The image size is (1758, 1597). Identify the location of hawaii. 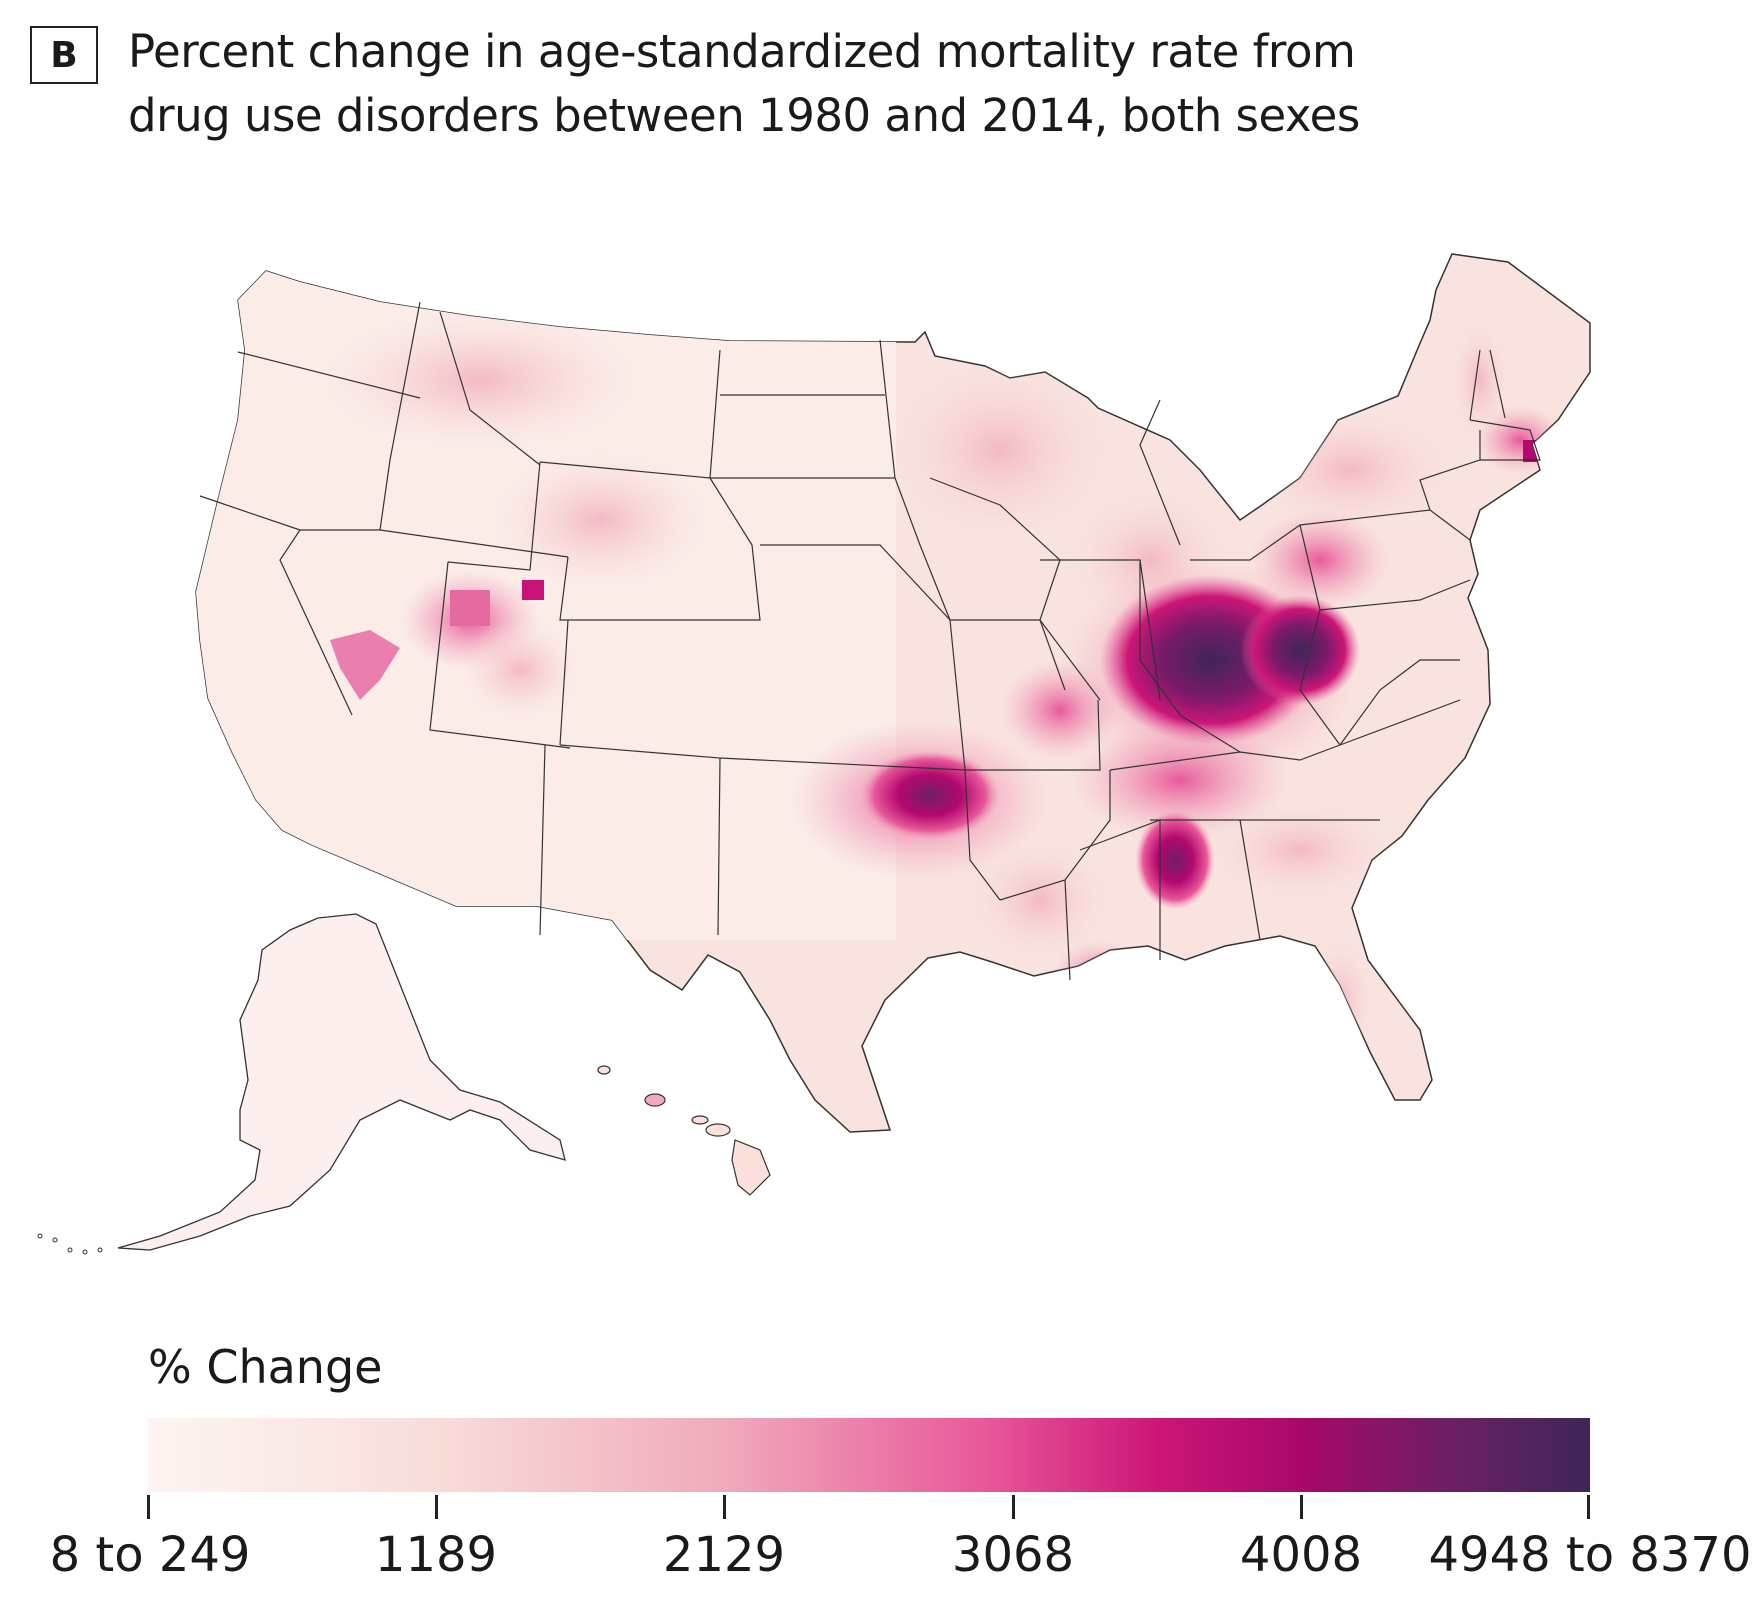
(684, 1130).